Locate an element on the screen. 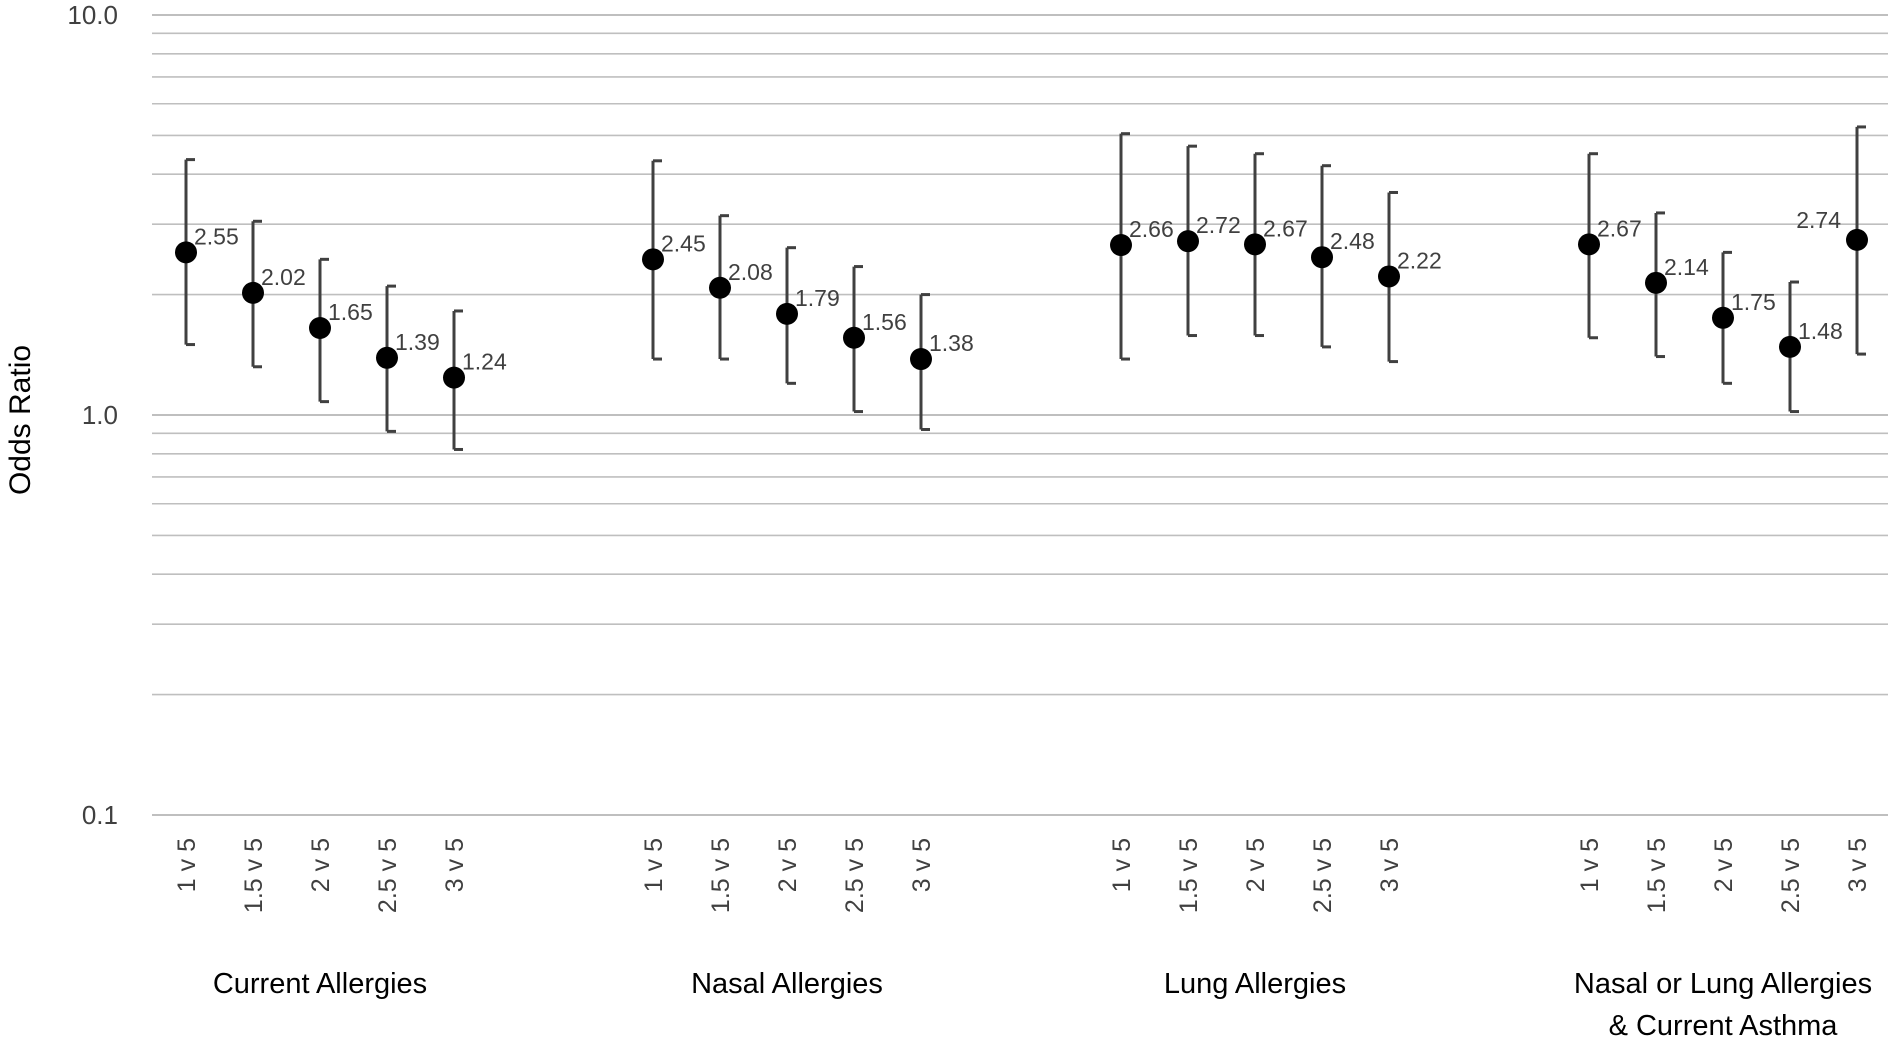 This screenshot has height=1049, width=1896. y-axis-ticks: 0.1 1.0 10.0 is located at coordinates (92, 415).